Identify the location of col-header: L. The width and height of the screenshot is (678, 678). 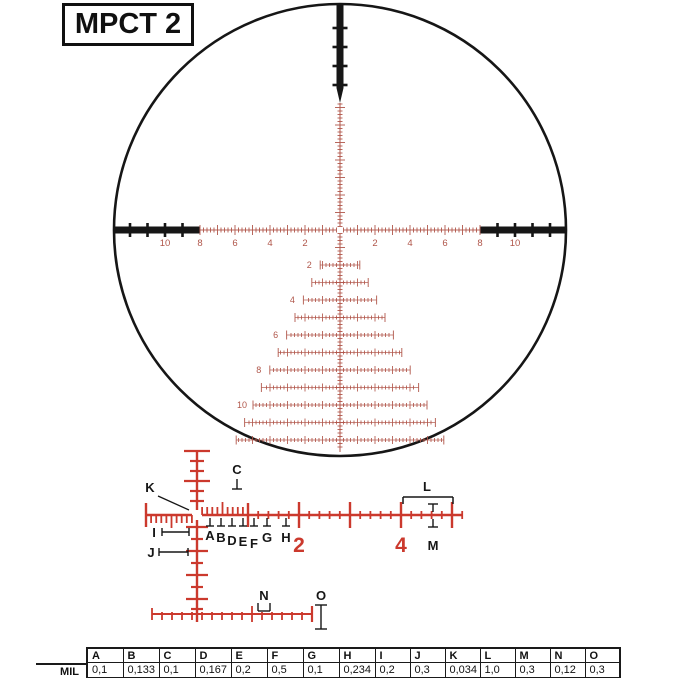
(497, 655).